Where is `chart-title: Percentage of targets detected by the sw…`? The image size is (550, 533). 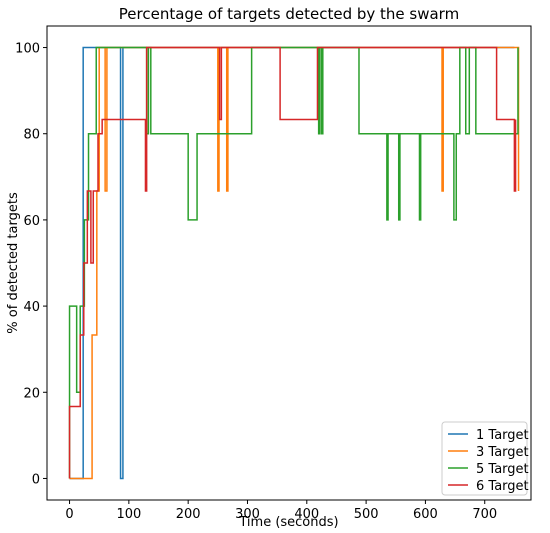 chart-title: Percentage of targets detected by the sw… is located at coordinates (289, 14).